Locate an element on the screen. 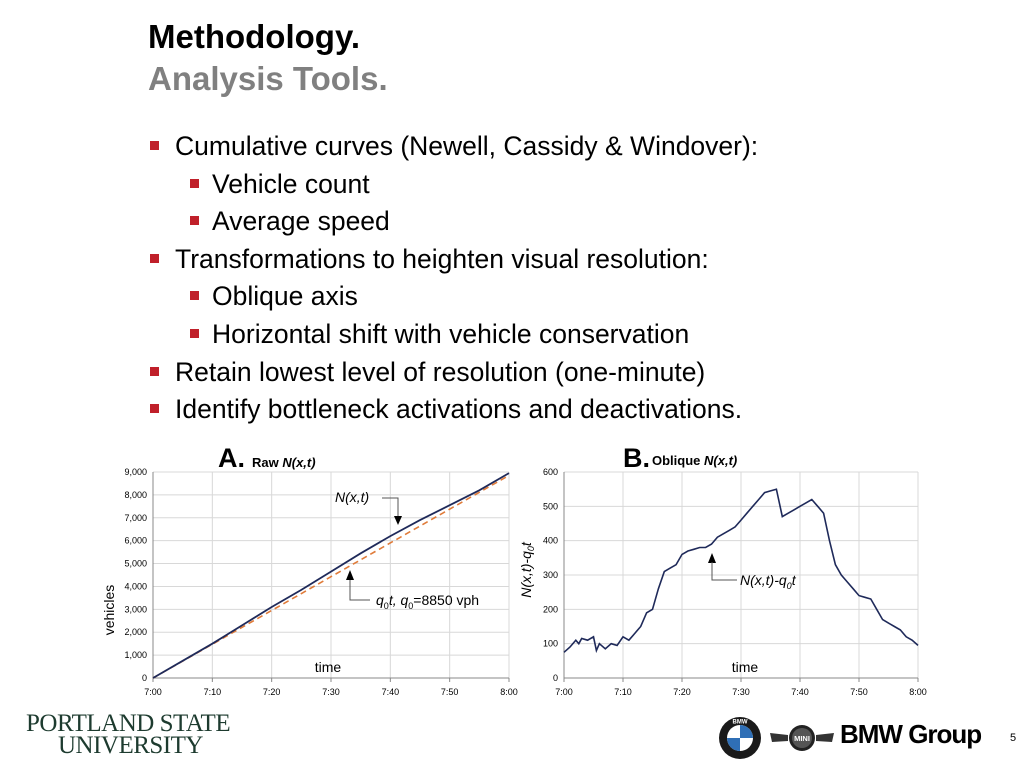 This screenshot has width=1024, height=768. y-tick-label: 8,000 is located at coordinates (135, 495).